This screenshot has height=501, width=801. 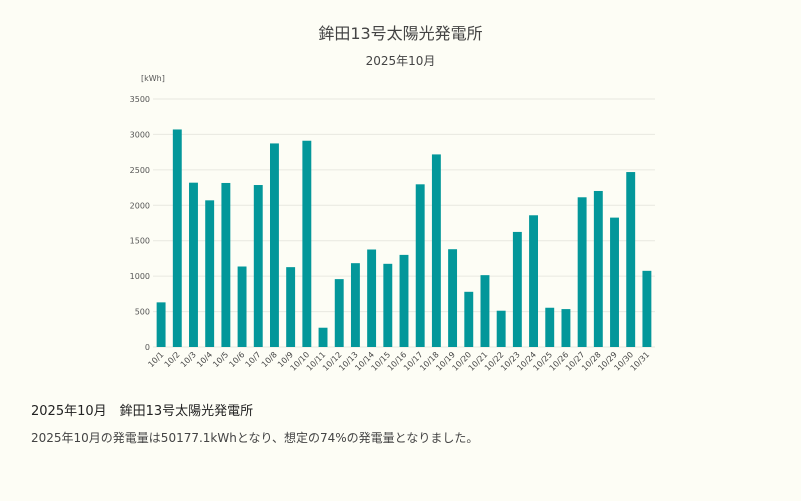 What do you see at coordinates (253, 359) in the screenshot?
I see `x-tick-label: 10/7` at bounding box center [253, 359].